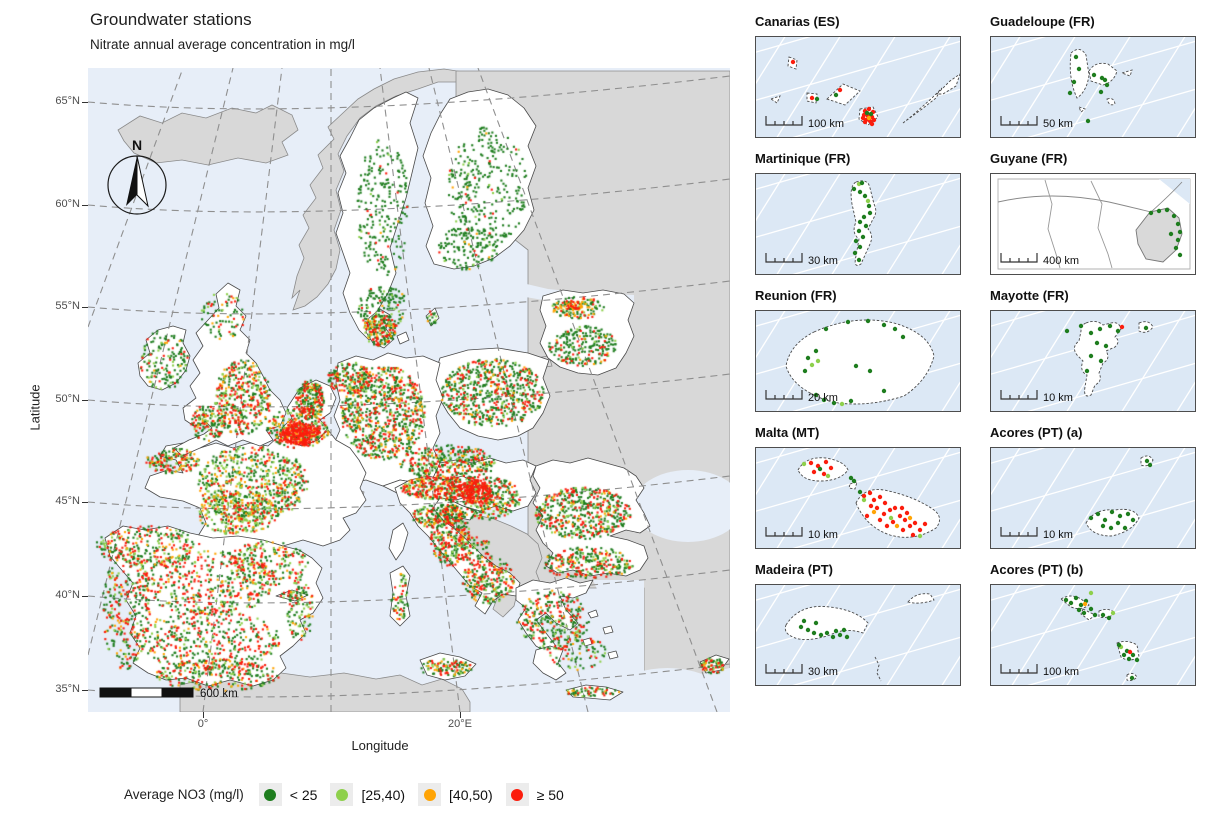 The height and width of the screenshot is (825, 1227). Describe the element at coordinates (826, 124) in the screenshot. I see `inset-scale-label: 100 km` at that location.